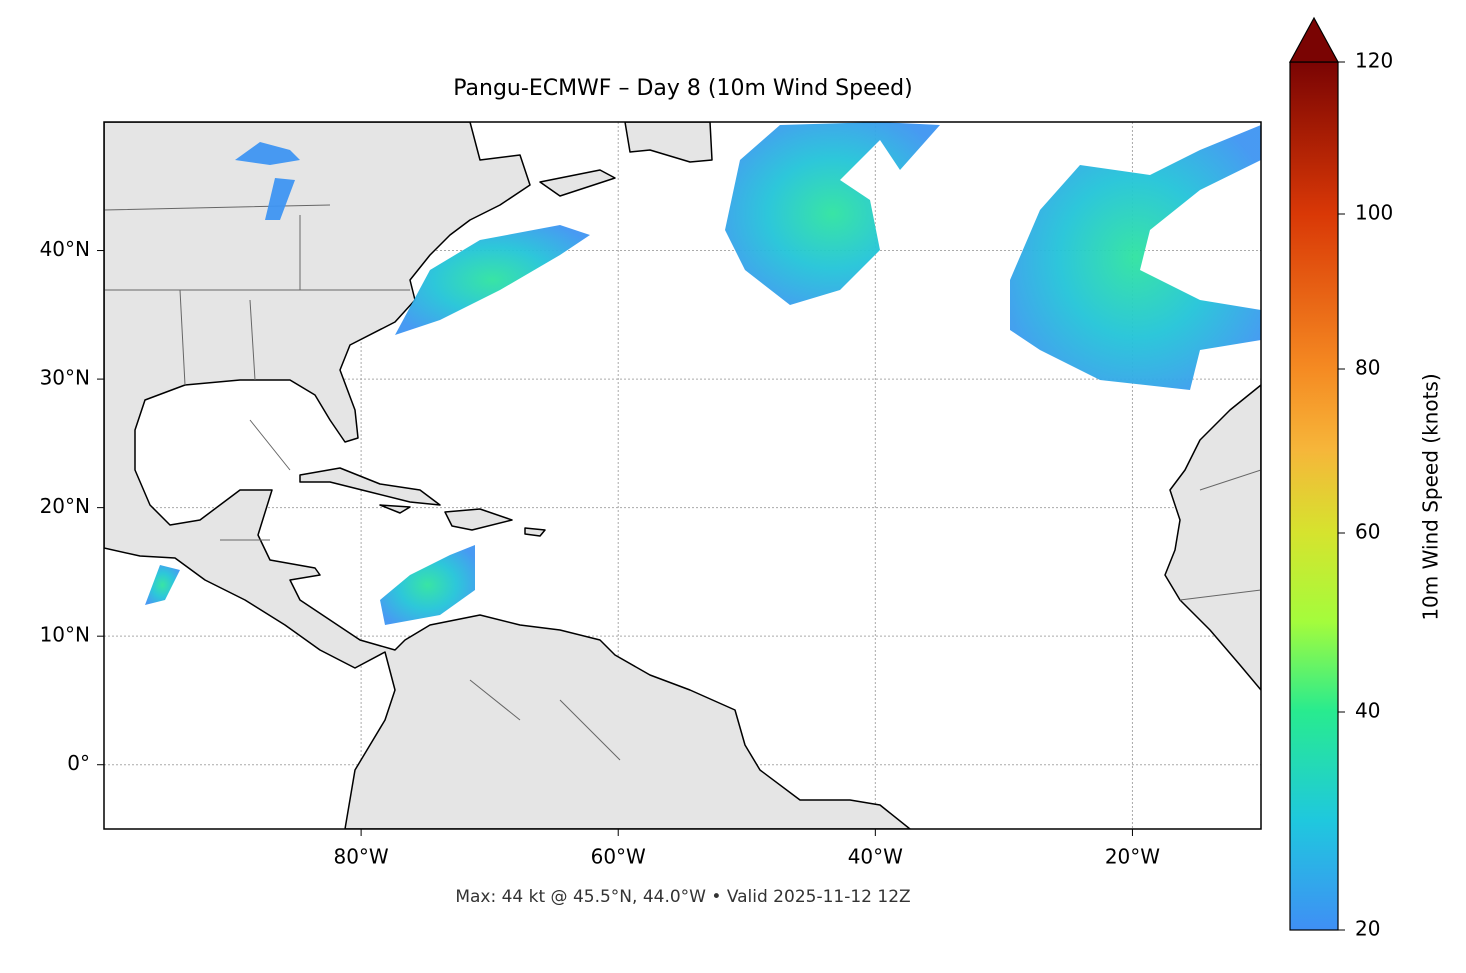  I want to click on x-tick-label: 80°W, so click(360, 857).